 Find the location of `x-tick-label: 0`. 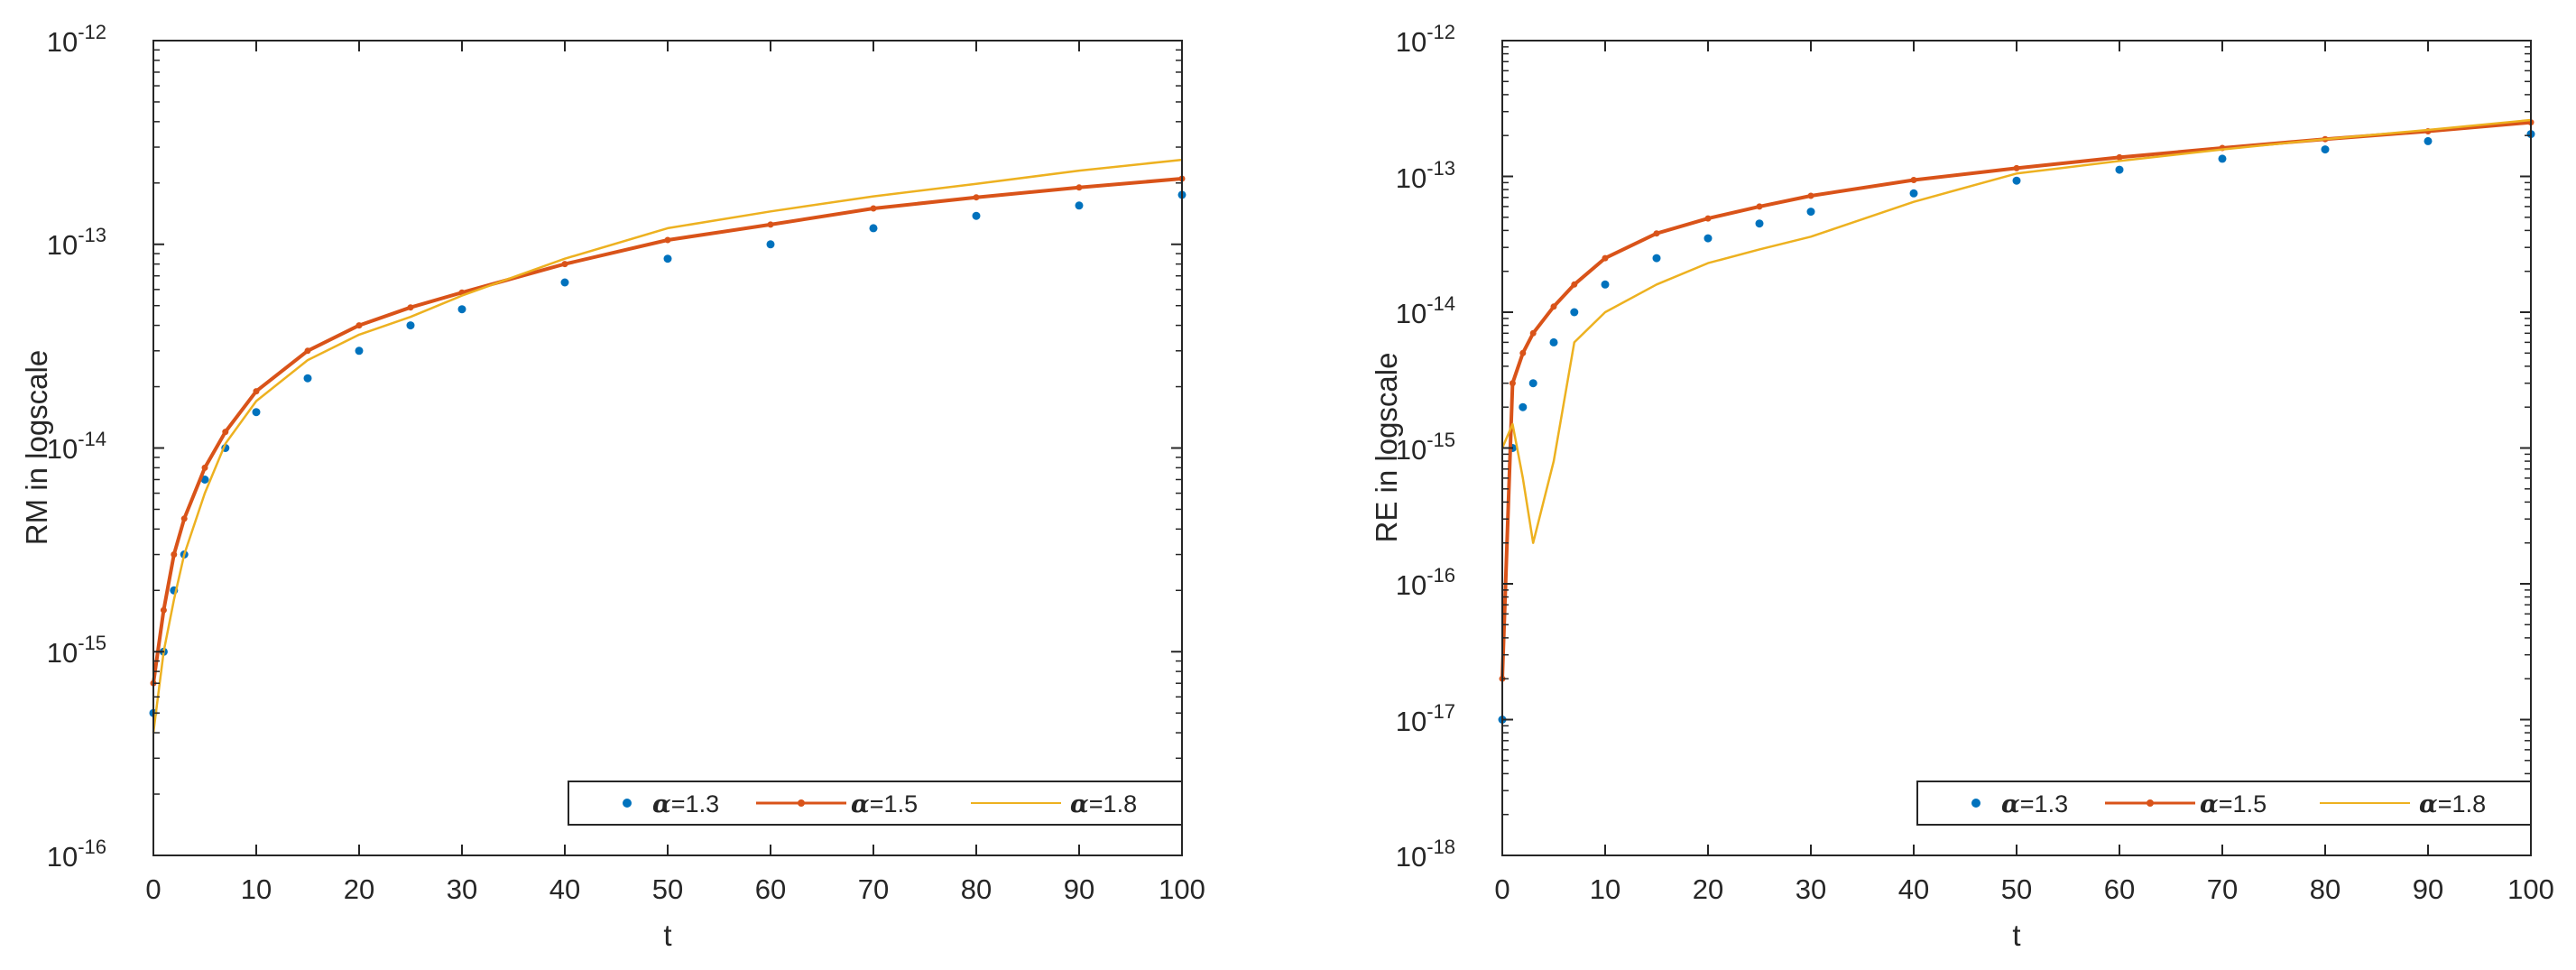

x-tick-label: 0 is located at coordinates (153, 889).